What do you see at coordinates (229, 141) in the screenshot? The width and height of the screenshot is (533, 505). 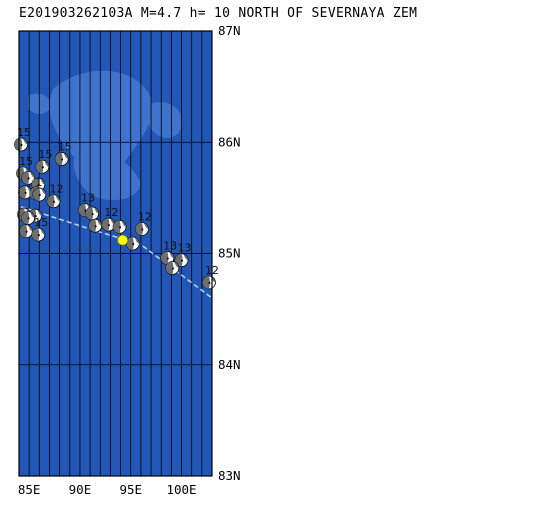 I see `latitude-label: 86N` at bounding box center [229, 141].